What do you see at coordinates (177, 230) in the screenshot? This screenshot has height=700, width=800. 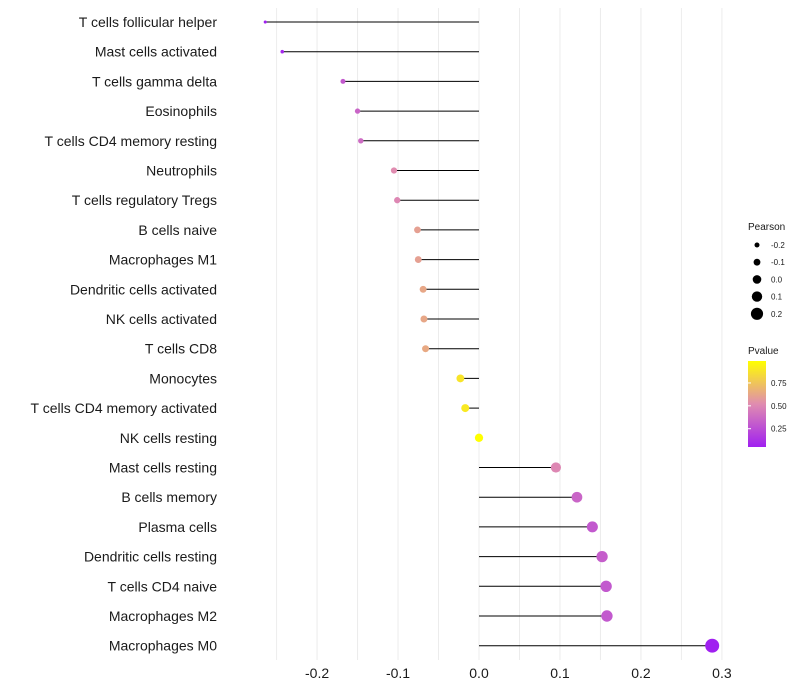 I see `category-label: B cells naive` at bounding box center [177, 230].